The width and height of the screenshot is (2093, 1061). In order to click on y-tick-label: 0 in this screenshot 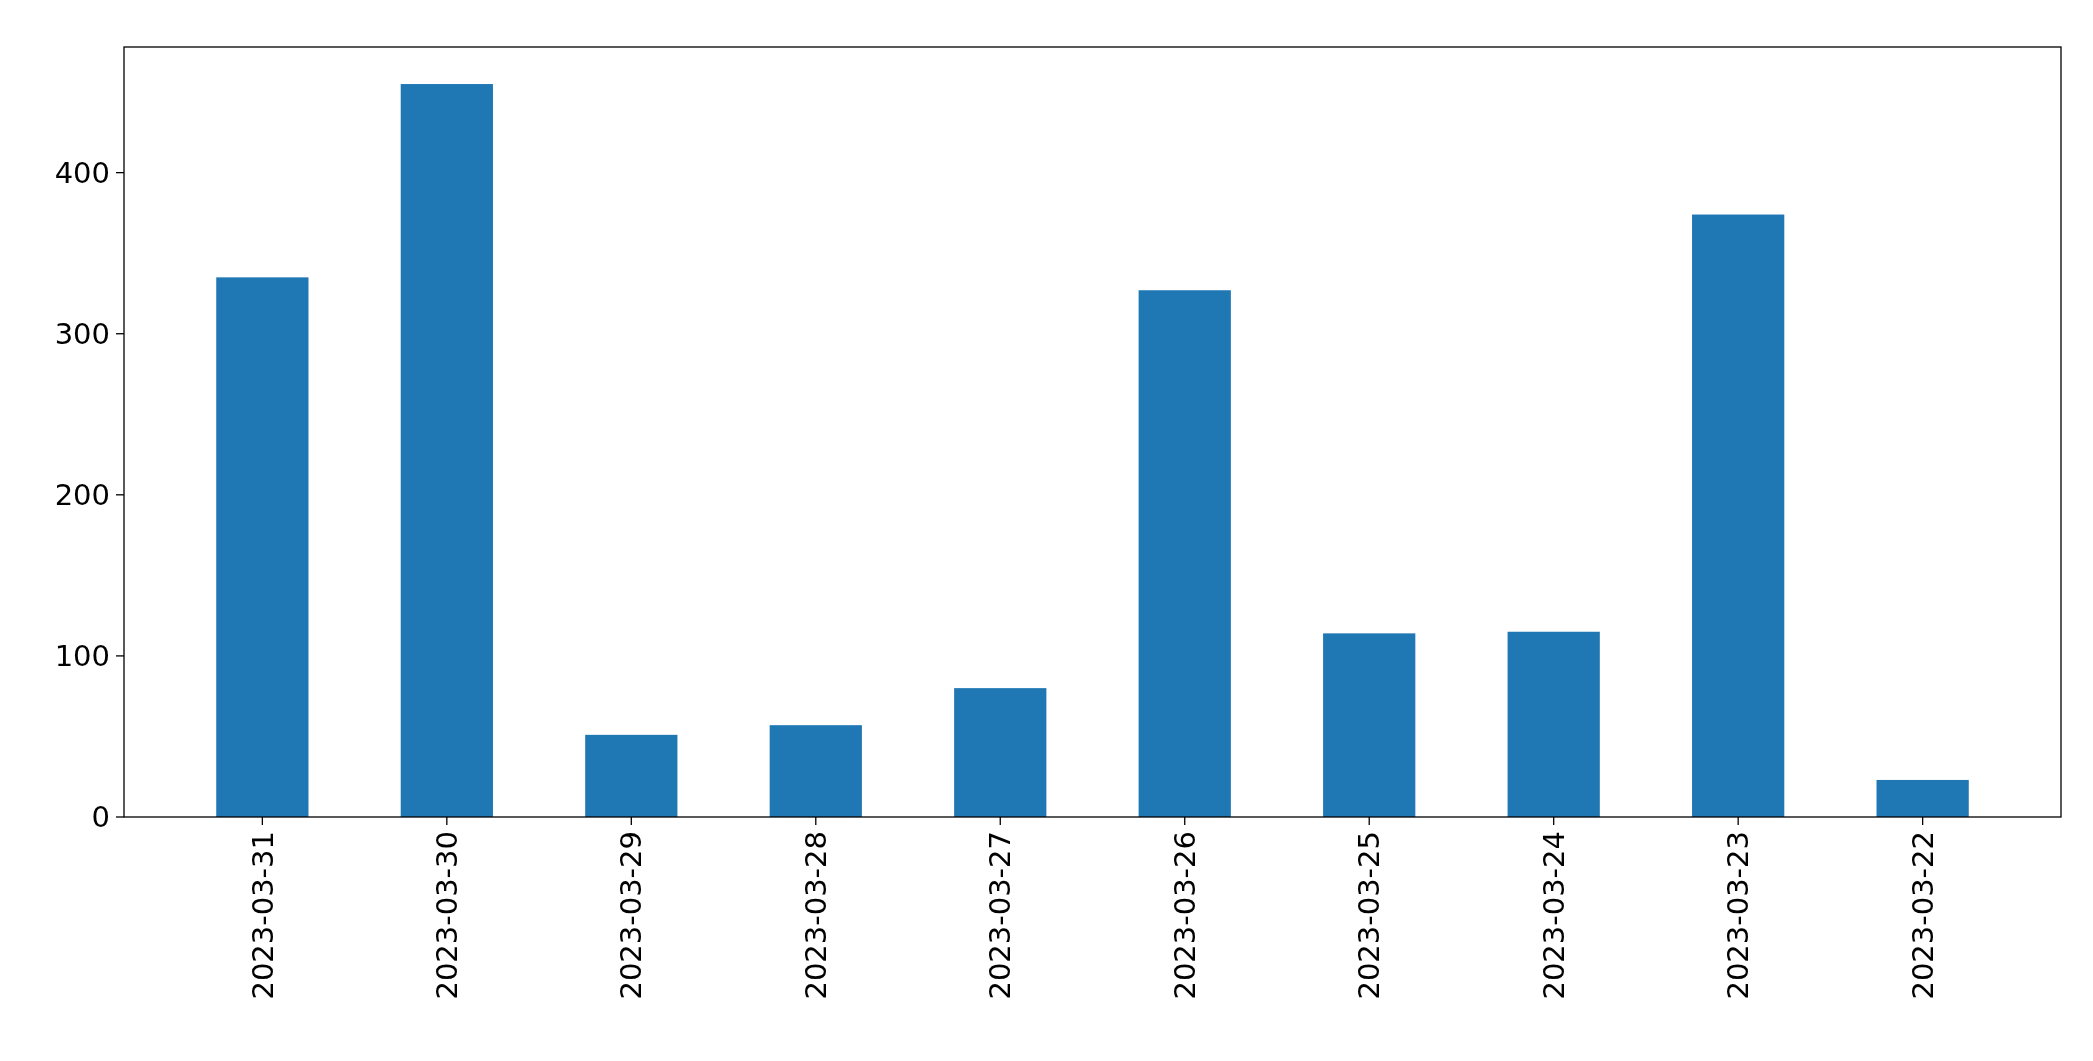, I will do `click(100, 817)`.